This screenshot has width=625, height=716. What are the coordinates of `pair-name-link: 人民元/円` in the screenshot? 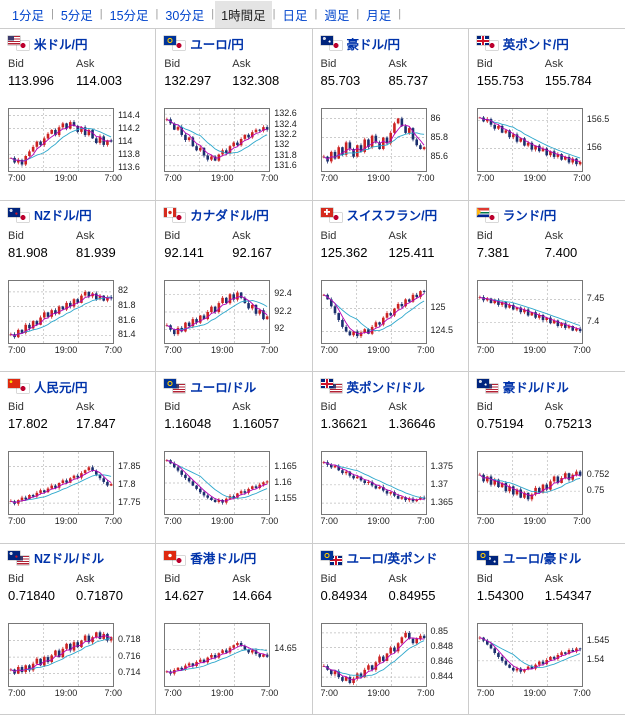 It's located at (61, 387).